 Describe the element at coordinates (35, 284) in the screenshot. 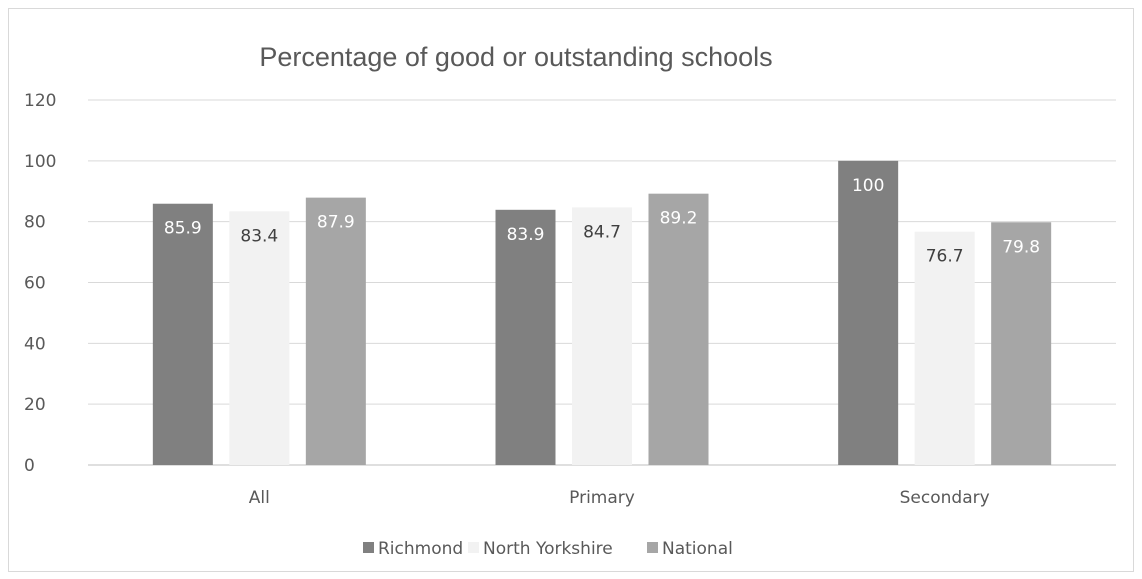

I see `y-tick-label: 60` at that location.